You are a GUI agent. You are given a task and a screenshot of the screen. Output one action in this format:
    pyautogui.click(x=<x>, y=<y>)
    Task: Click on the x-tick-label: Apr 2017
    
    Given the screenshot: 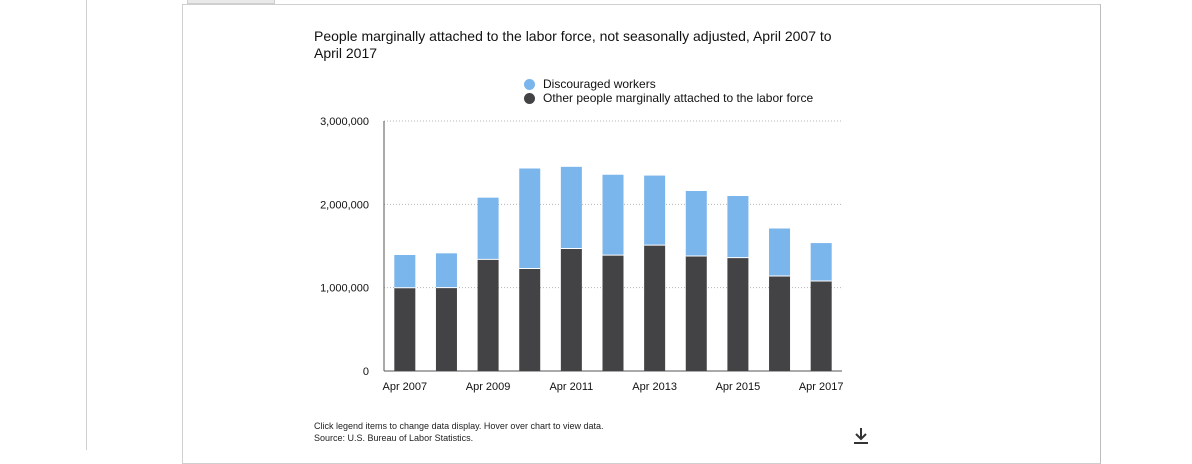 What is the action you would take?
    pyautogui.click(x=821, y=387)
    